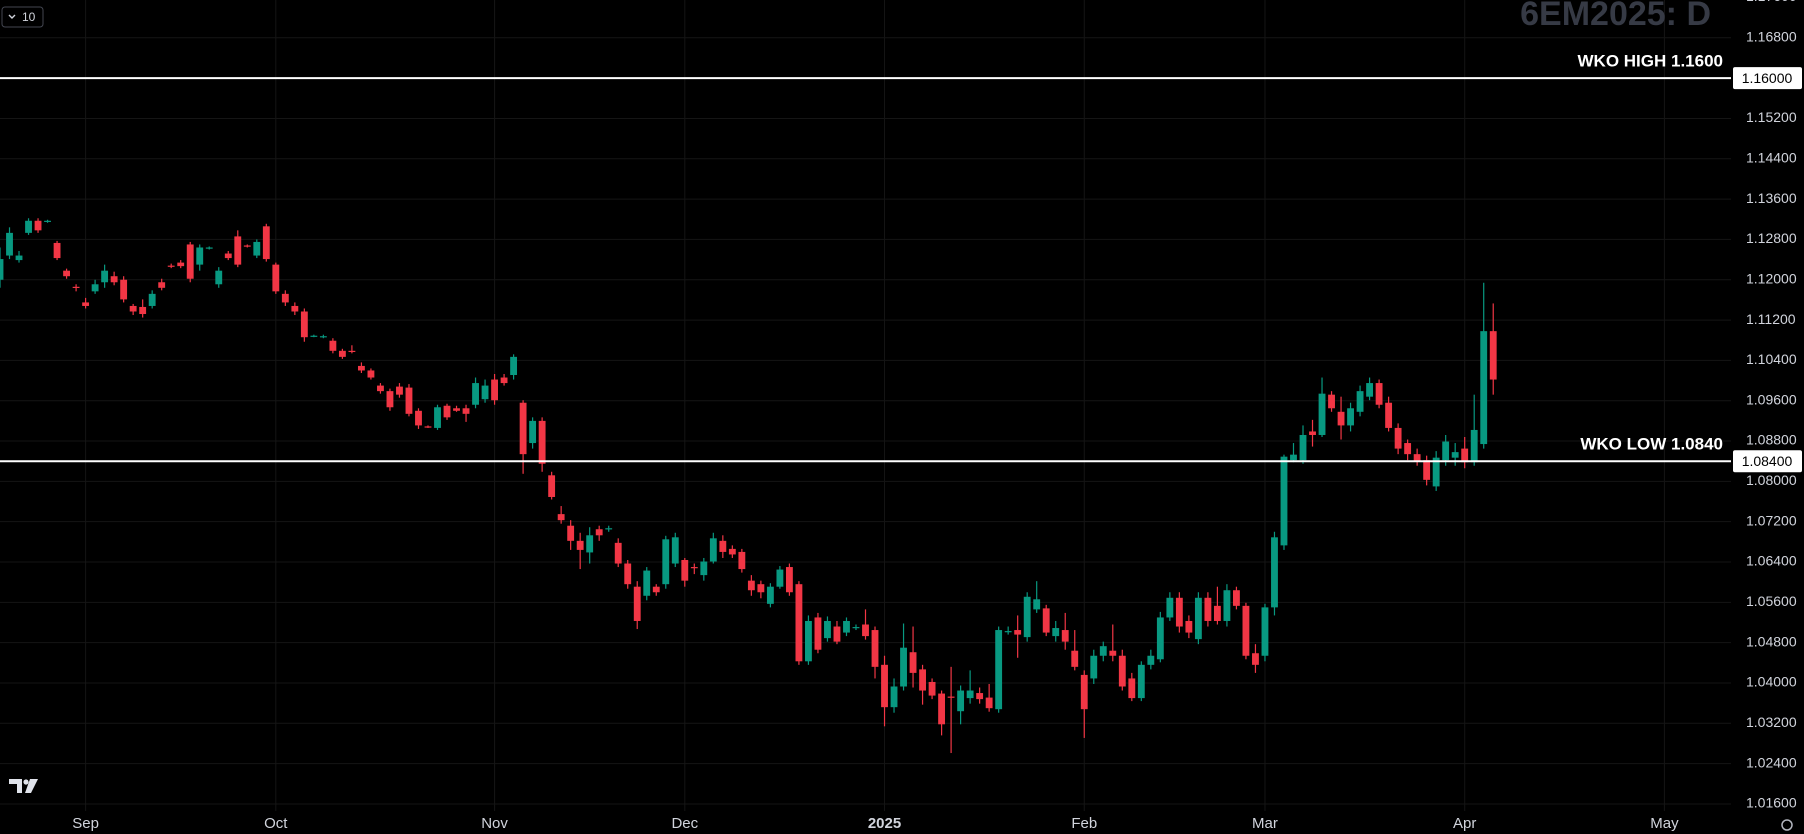  Describe the element at coordinates (1771, 117) in the screenshot. I see `y-tick-label: 1.15200` at that location.